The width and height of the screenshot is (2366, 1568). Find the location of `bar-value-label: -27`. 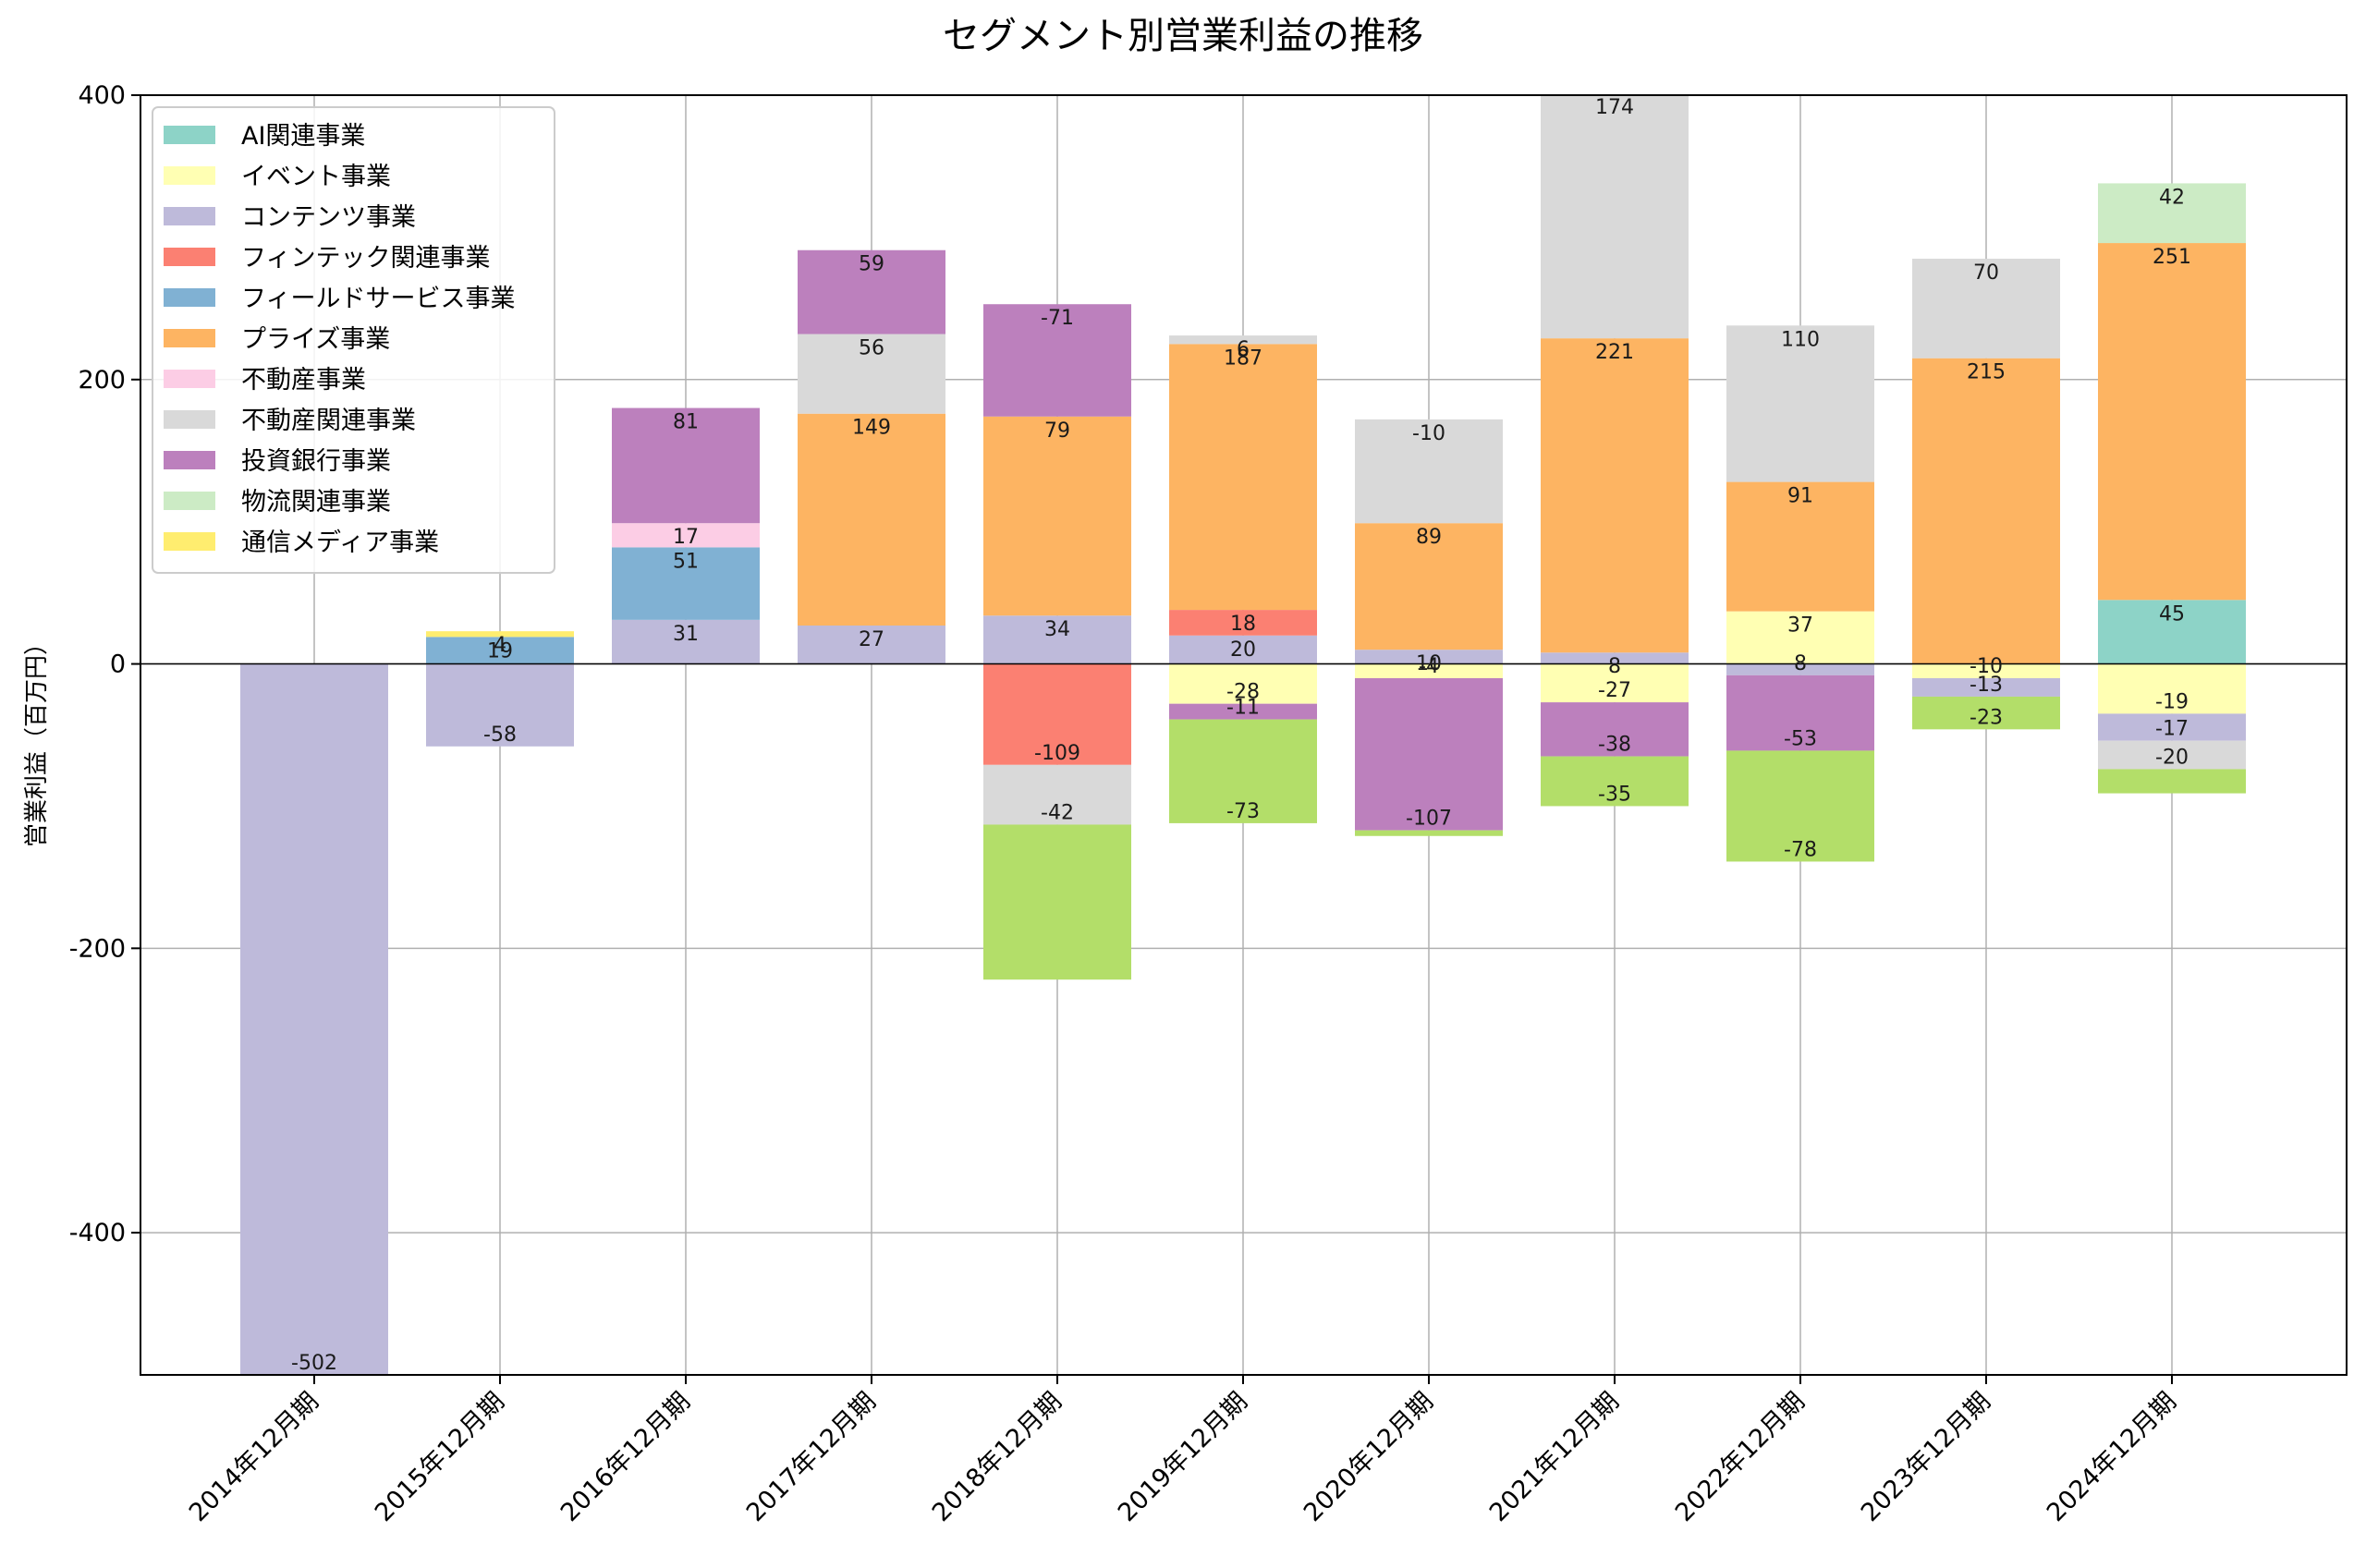

bar-value-label: -27 is located at coordinates (1614, 690).